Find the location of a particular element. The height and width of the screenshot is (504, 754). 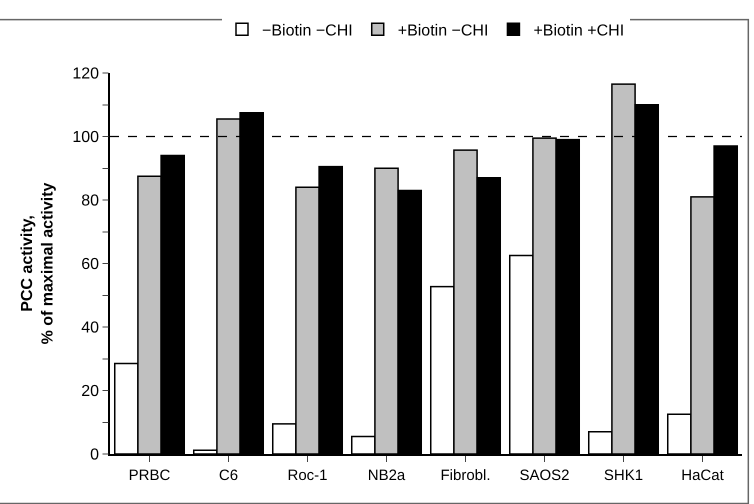

x-tick-label: HaCat is located at coordinates (703, 475).